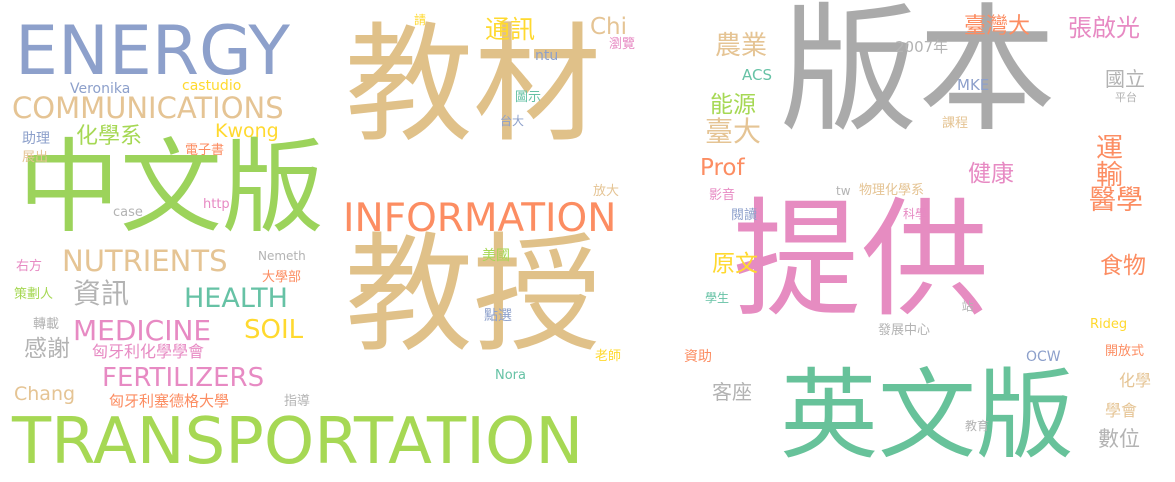 This screenshot has width=1175, height=482. Describe the element at coordinates (732, 392) in the screenshot. I see `word-kezuo: 客座` at that location.